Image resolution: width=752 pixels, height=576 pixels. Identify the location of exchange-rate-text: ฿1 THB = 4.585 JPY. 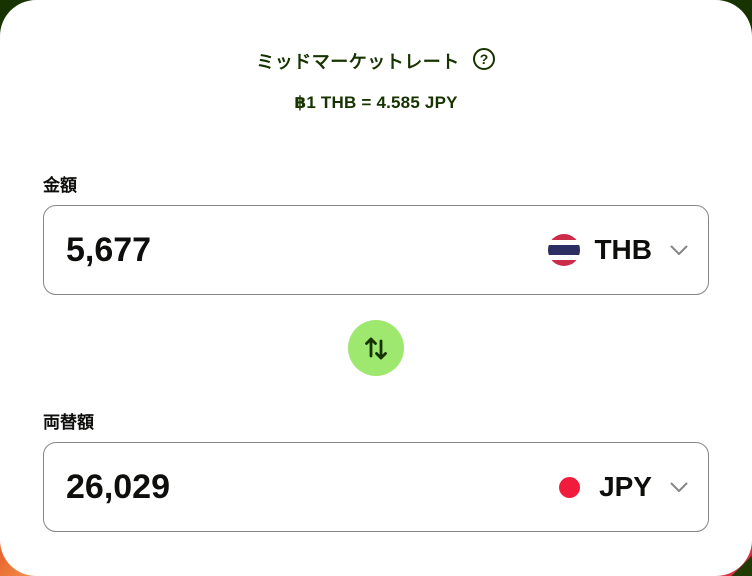
(376, 102).